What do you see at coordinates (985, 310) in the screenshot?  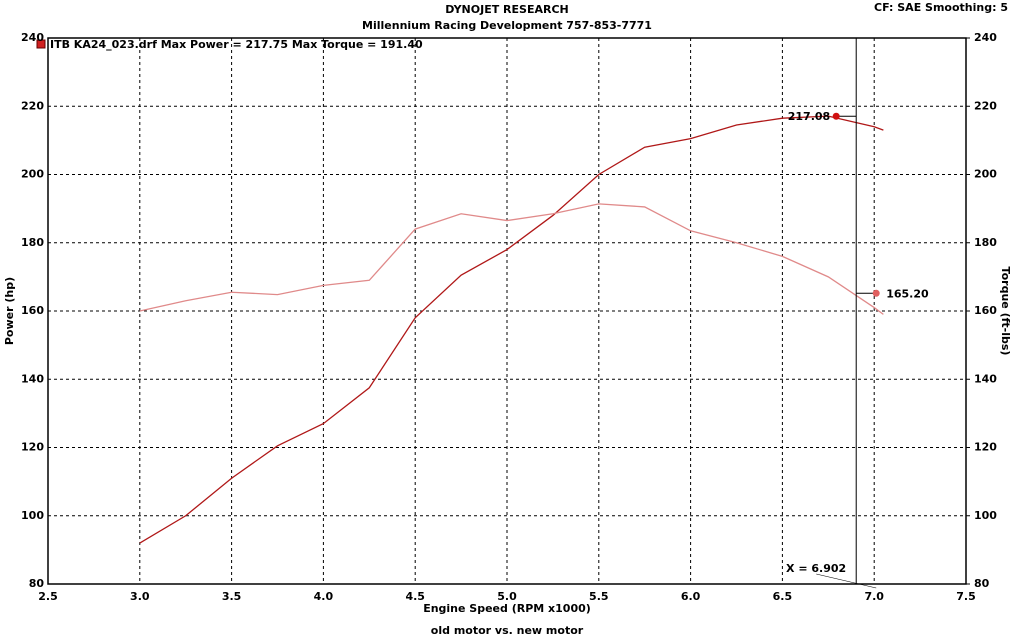 I see `y2-tick-label: 160` at bounding box center [985, 310].